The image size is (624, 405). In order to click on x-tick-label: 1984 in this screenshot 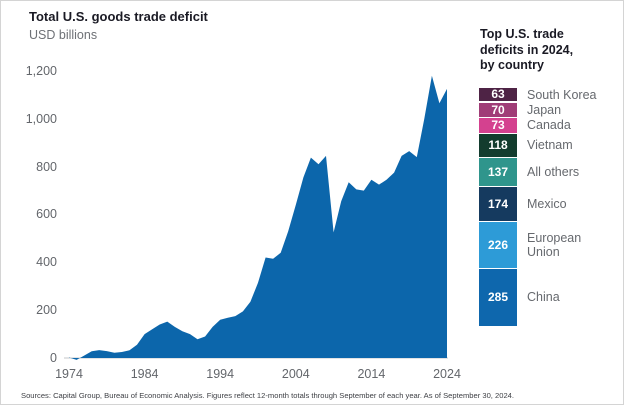, I will do `click(144, 374)`.